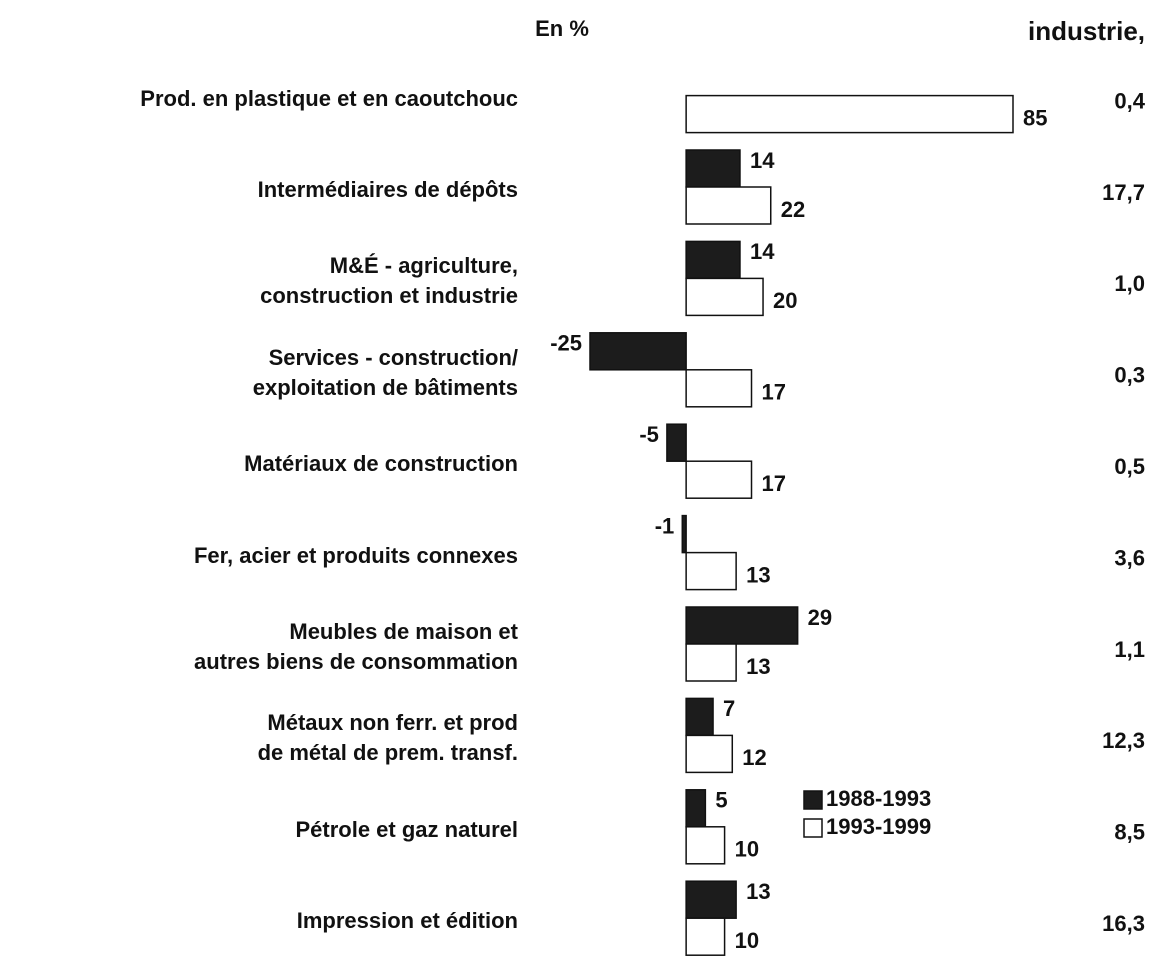 The width and height of the screenshot is (1153, 961). What do you see at coordinates (387, 189) in the screenshot?
I see `category-label: Intermédiaires de dépôts` at bounding box center [387, 189].